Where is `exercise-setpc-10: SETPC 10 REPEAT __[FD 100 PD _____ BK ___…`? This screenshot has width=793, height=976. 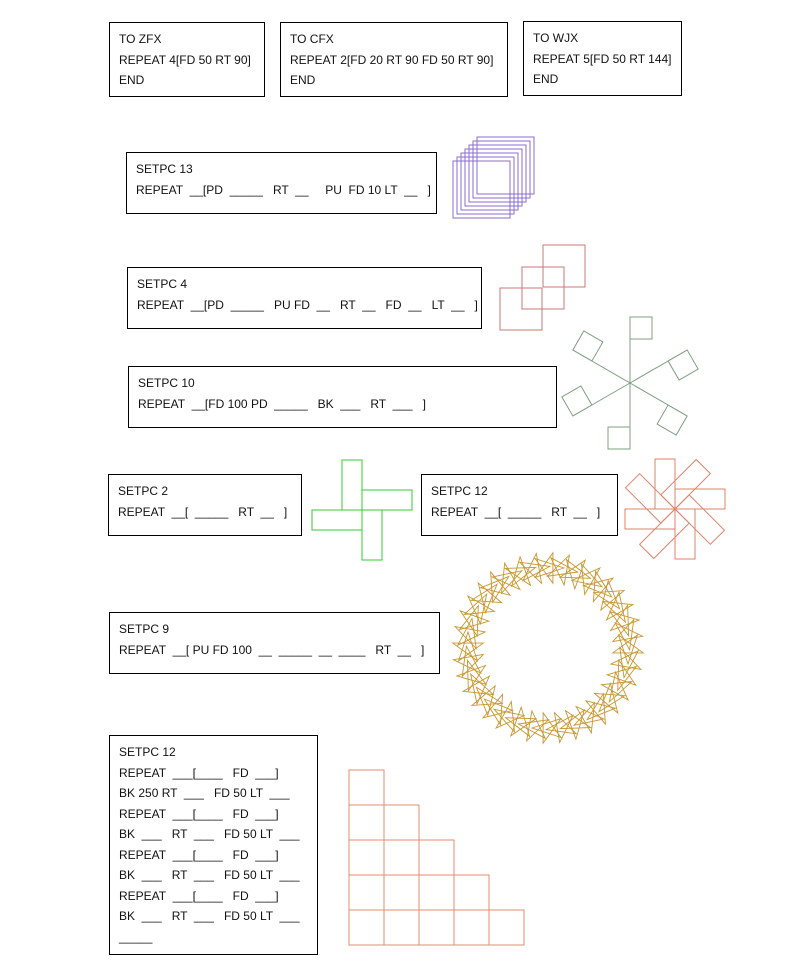
exercise-setpc-10: SETPC 10 REPEAT __[FD 100 PD _____ BK ___… is located at coordinates (342, 397).